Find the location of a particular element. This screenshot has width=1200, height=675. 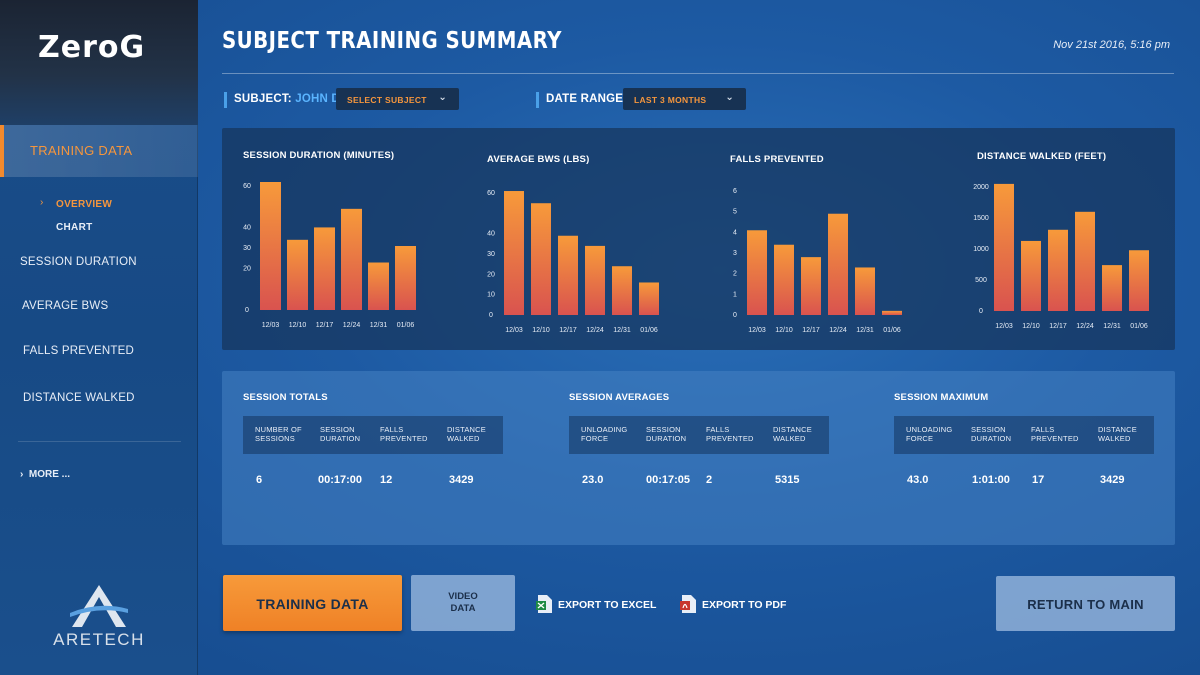

stat-value: 00:17:00 is located at coordinates (340, 480).